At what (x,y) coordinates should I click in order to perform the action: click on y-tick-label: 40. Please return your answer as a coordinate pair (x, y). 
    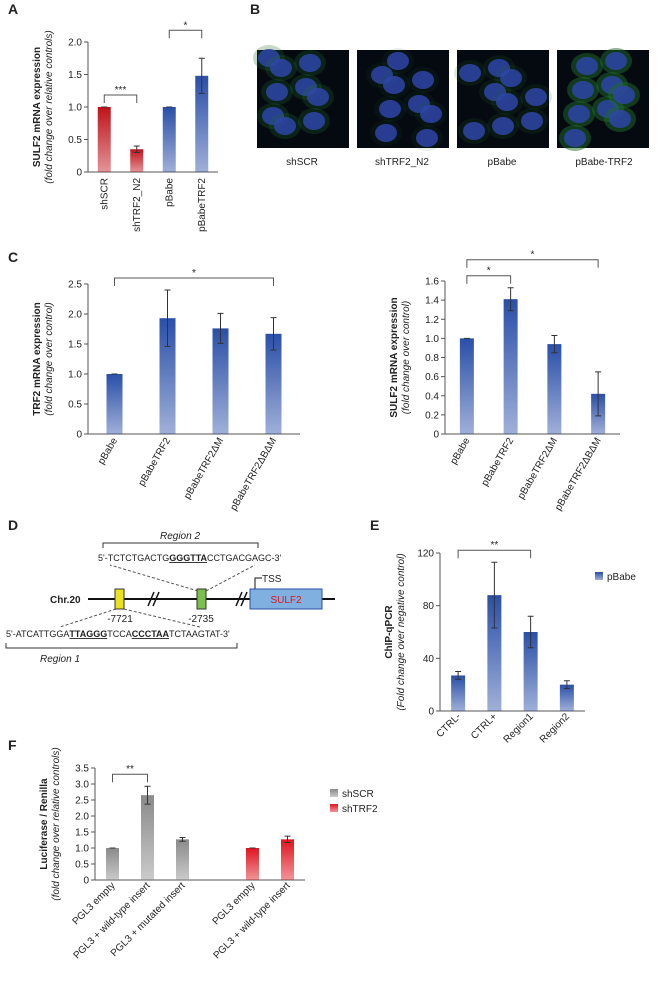
    Looking at the image, I should click on (429, 659).